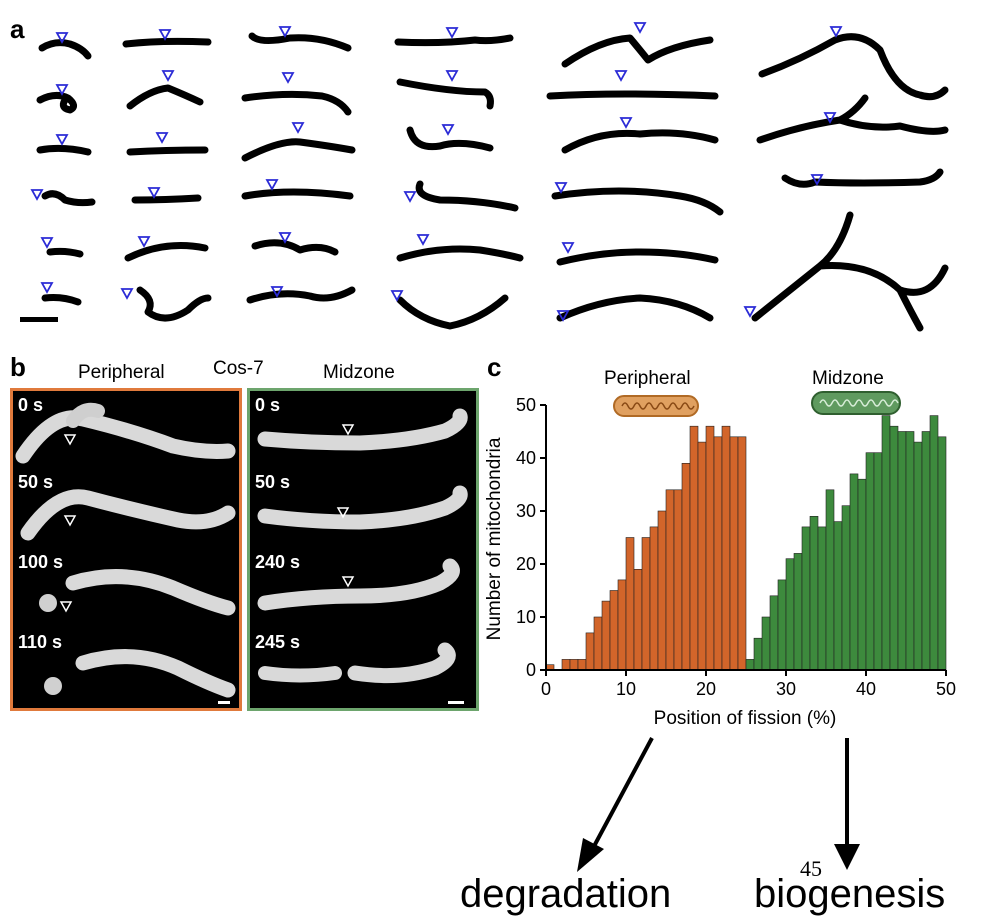  What do you see at coordinates (811, 868) in the screenshot?
I see `page-number: 45` at bounding box center [811, 868].